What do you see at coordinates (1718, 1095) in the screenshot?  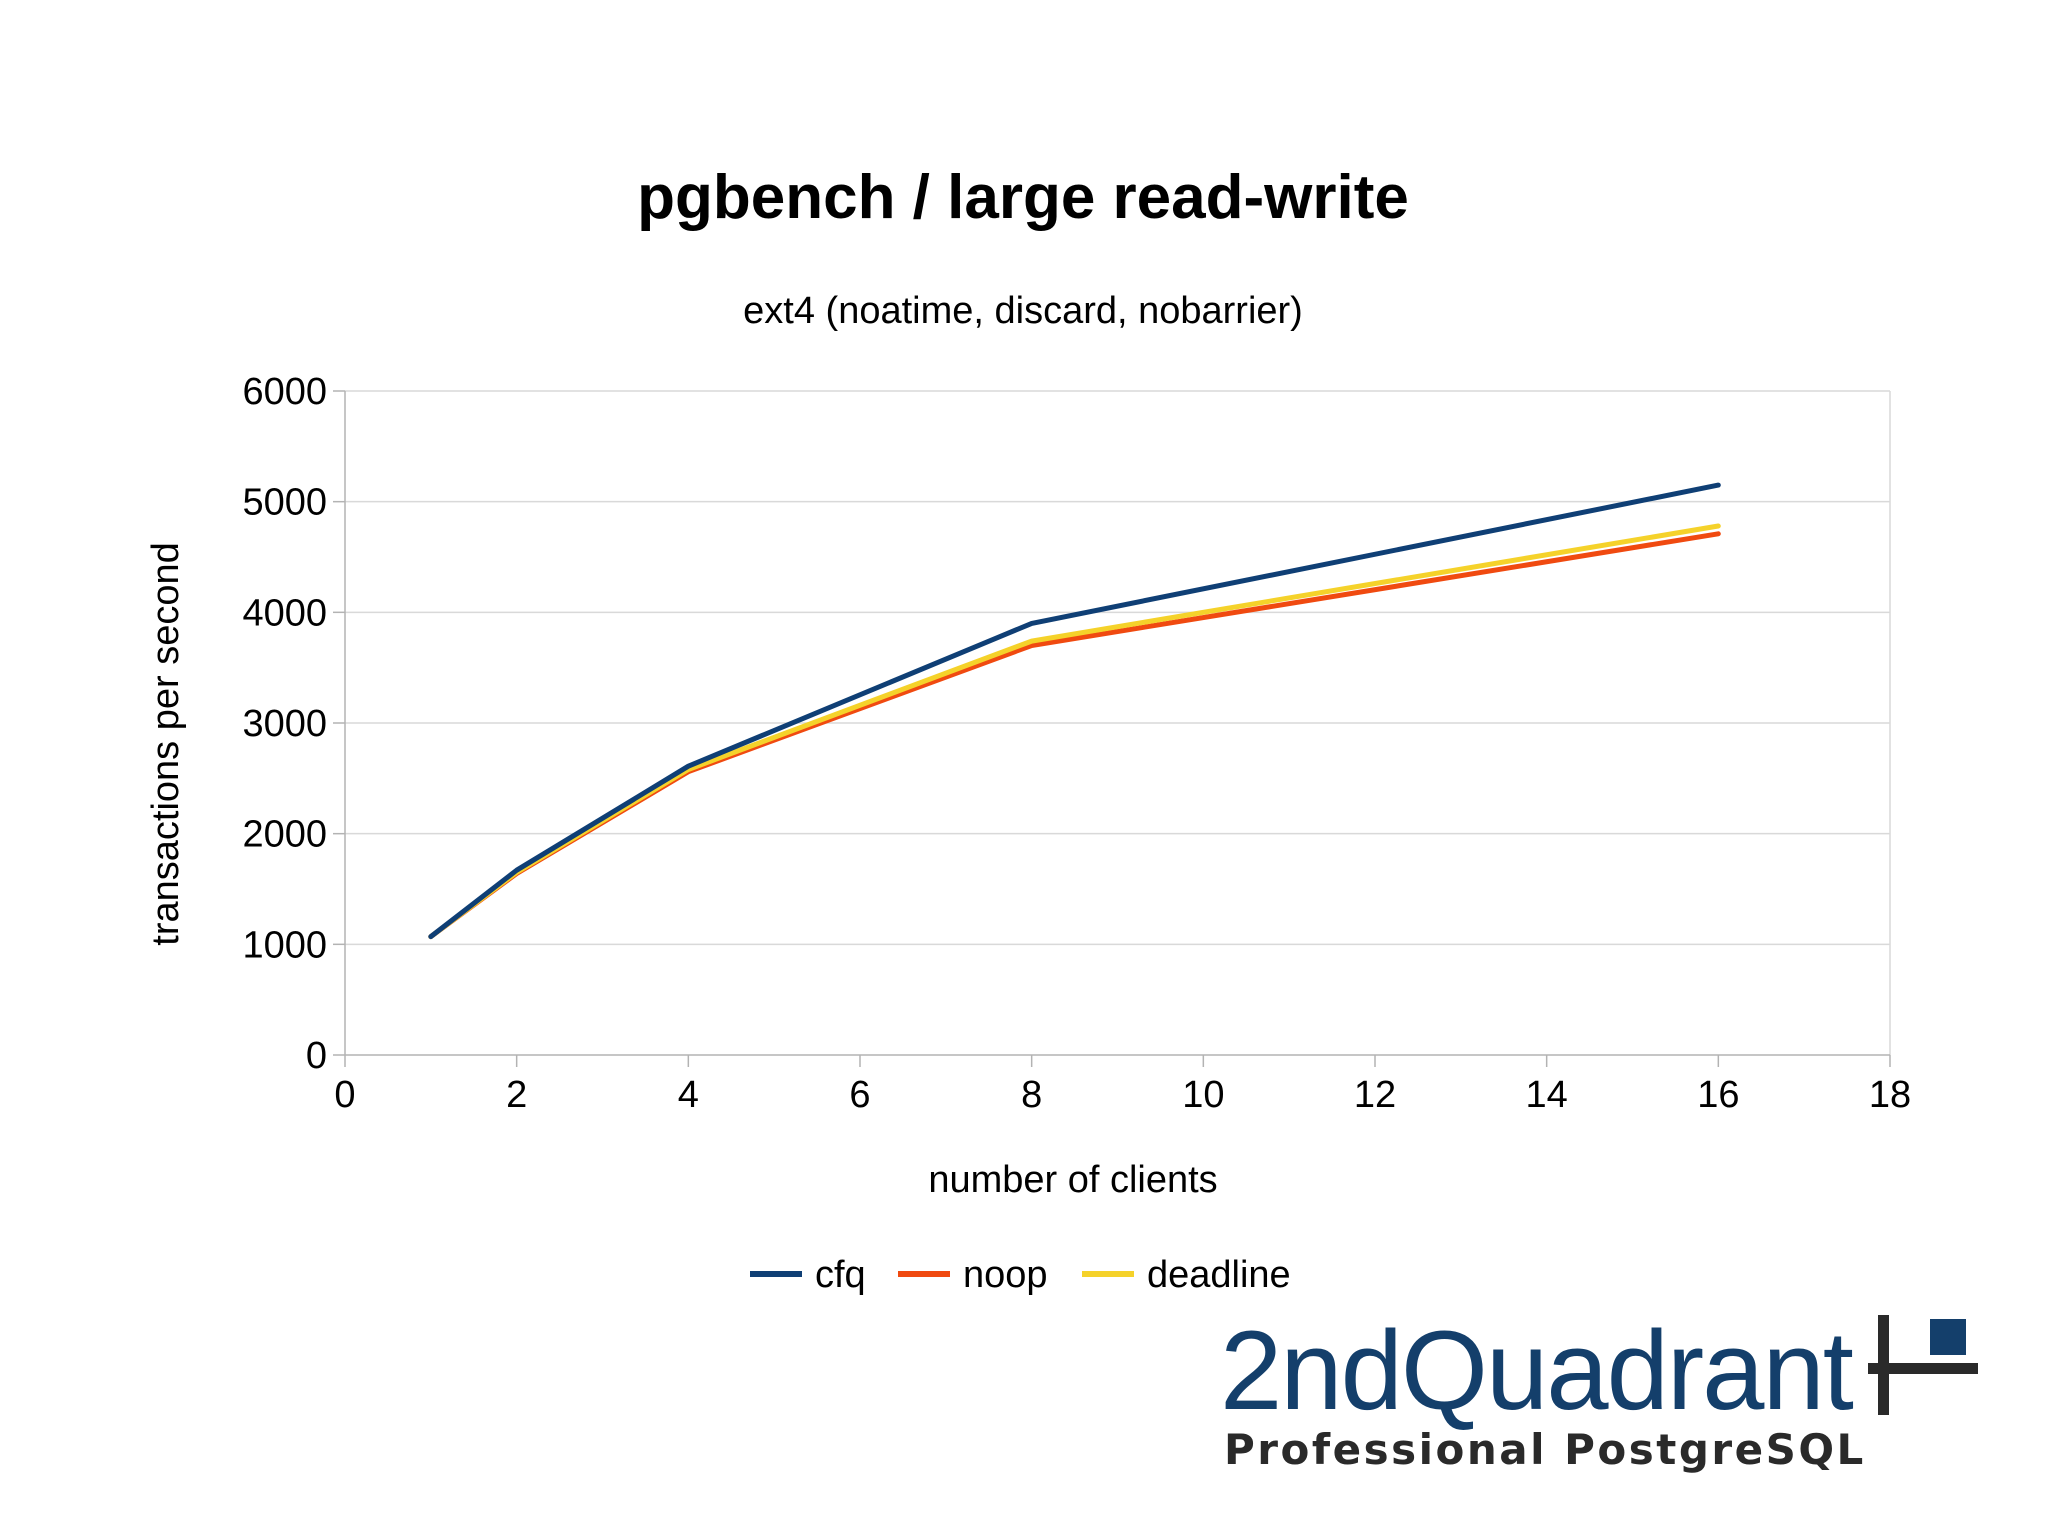 I see `x-tick-label: 16` at bounding box center [1718, 1095].